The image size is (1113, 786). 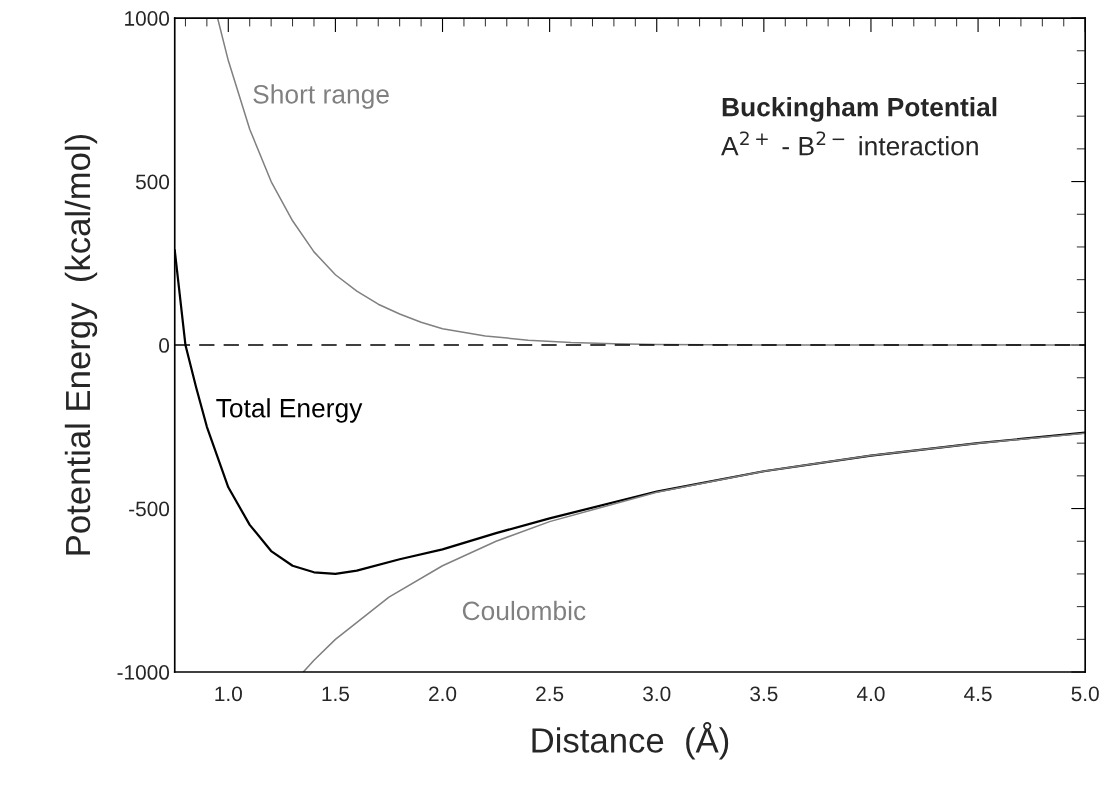 What do you see at coordinates (859, 109) in the screenshot?
I see `text: Buckingham Potential` at bounding box center [859, 109].